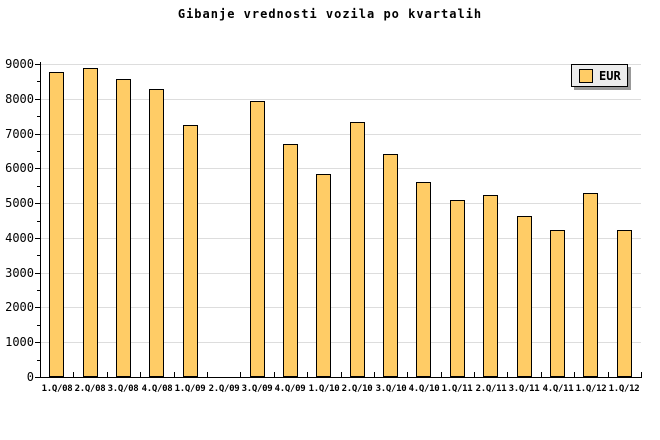 This screenshot has height=440, width=660. Describe the element at coordinates (290, 389) in the screenshot. I see `x-tick-label-7: 4.Q/09` at that location.